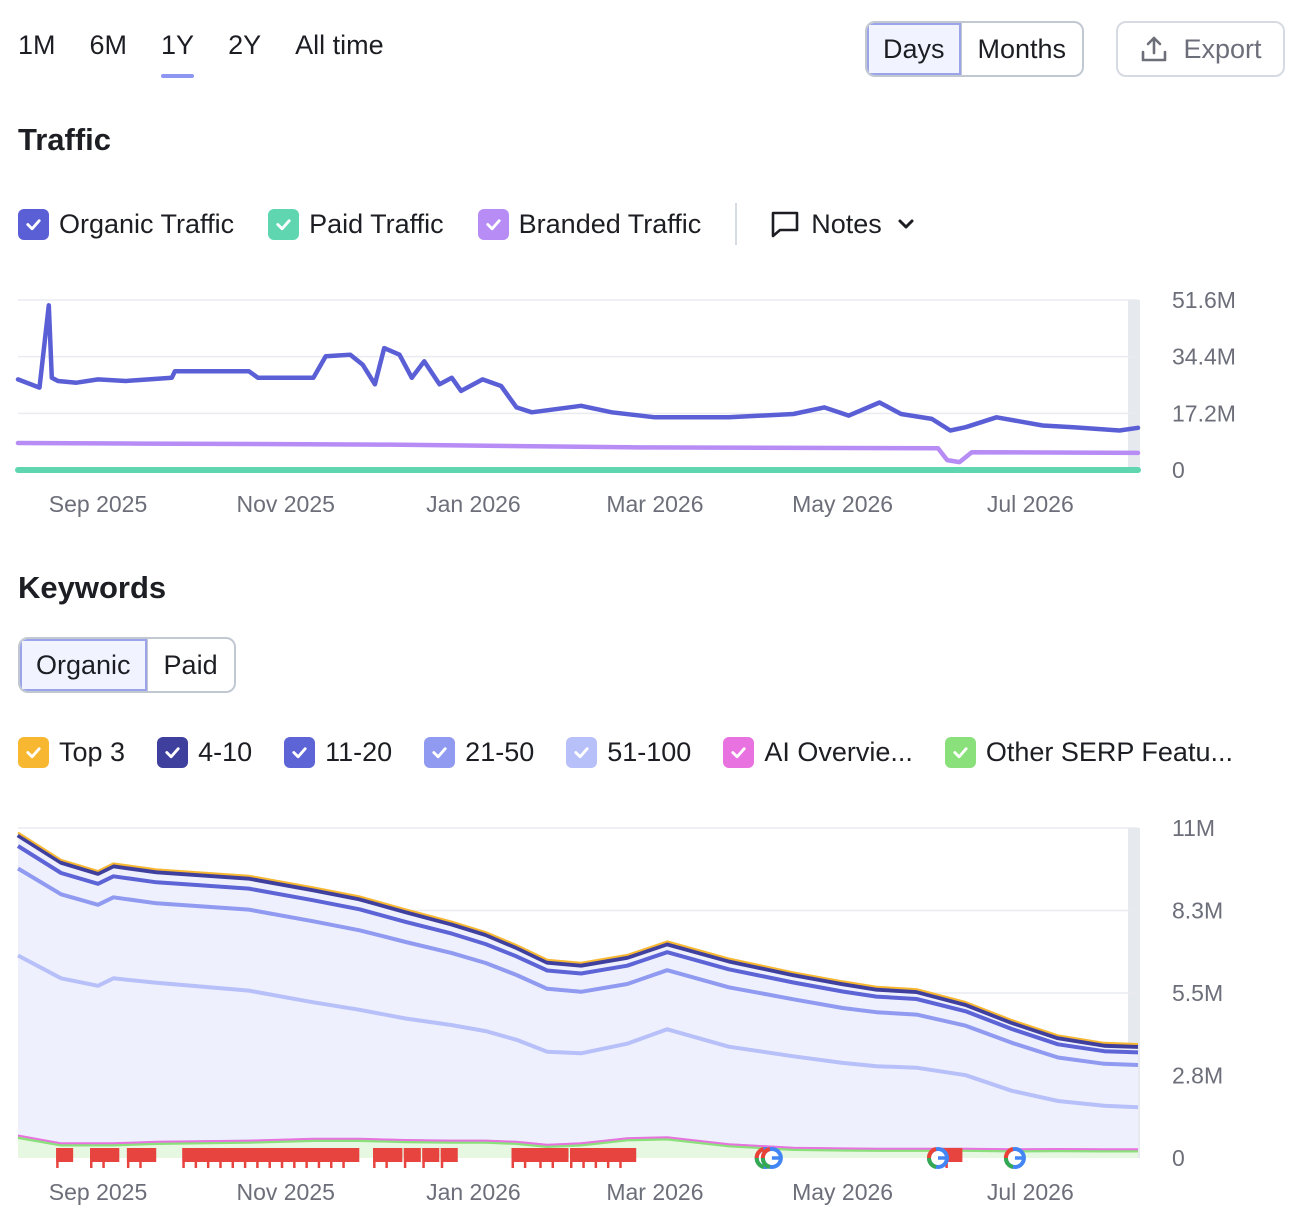 The height and width of the screenshot is (1232, 1290). Describe the element at coordinates (842, 224) in the screenshot. I see `notes-dropdown: Notes` at that location.